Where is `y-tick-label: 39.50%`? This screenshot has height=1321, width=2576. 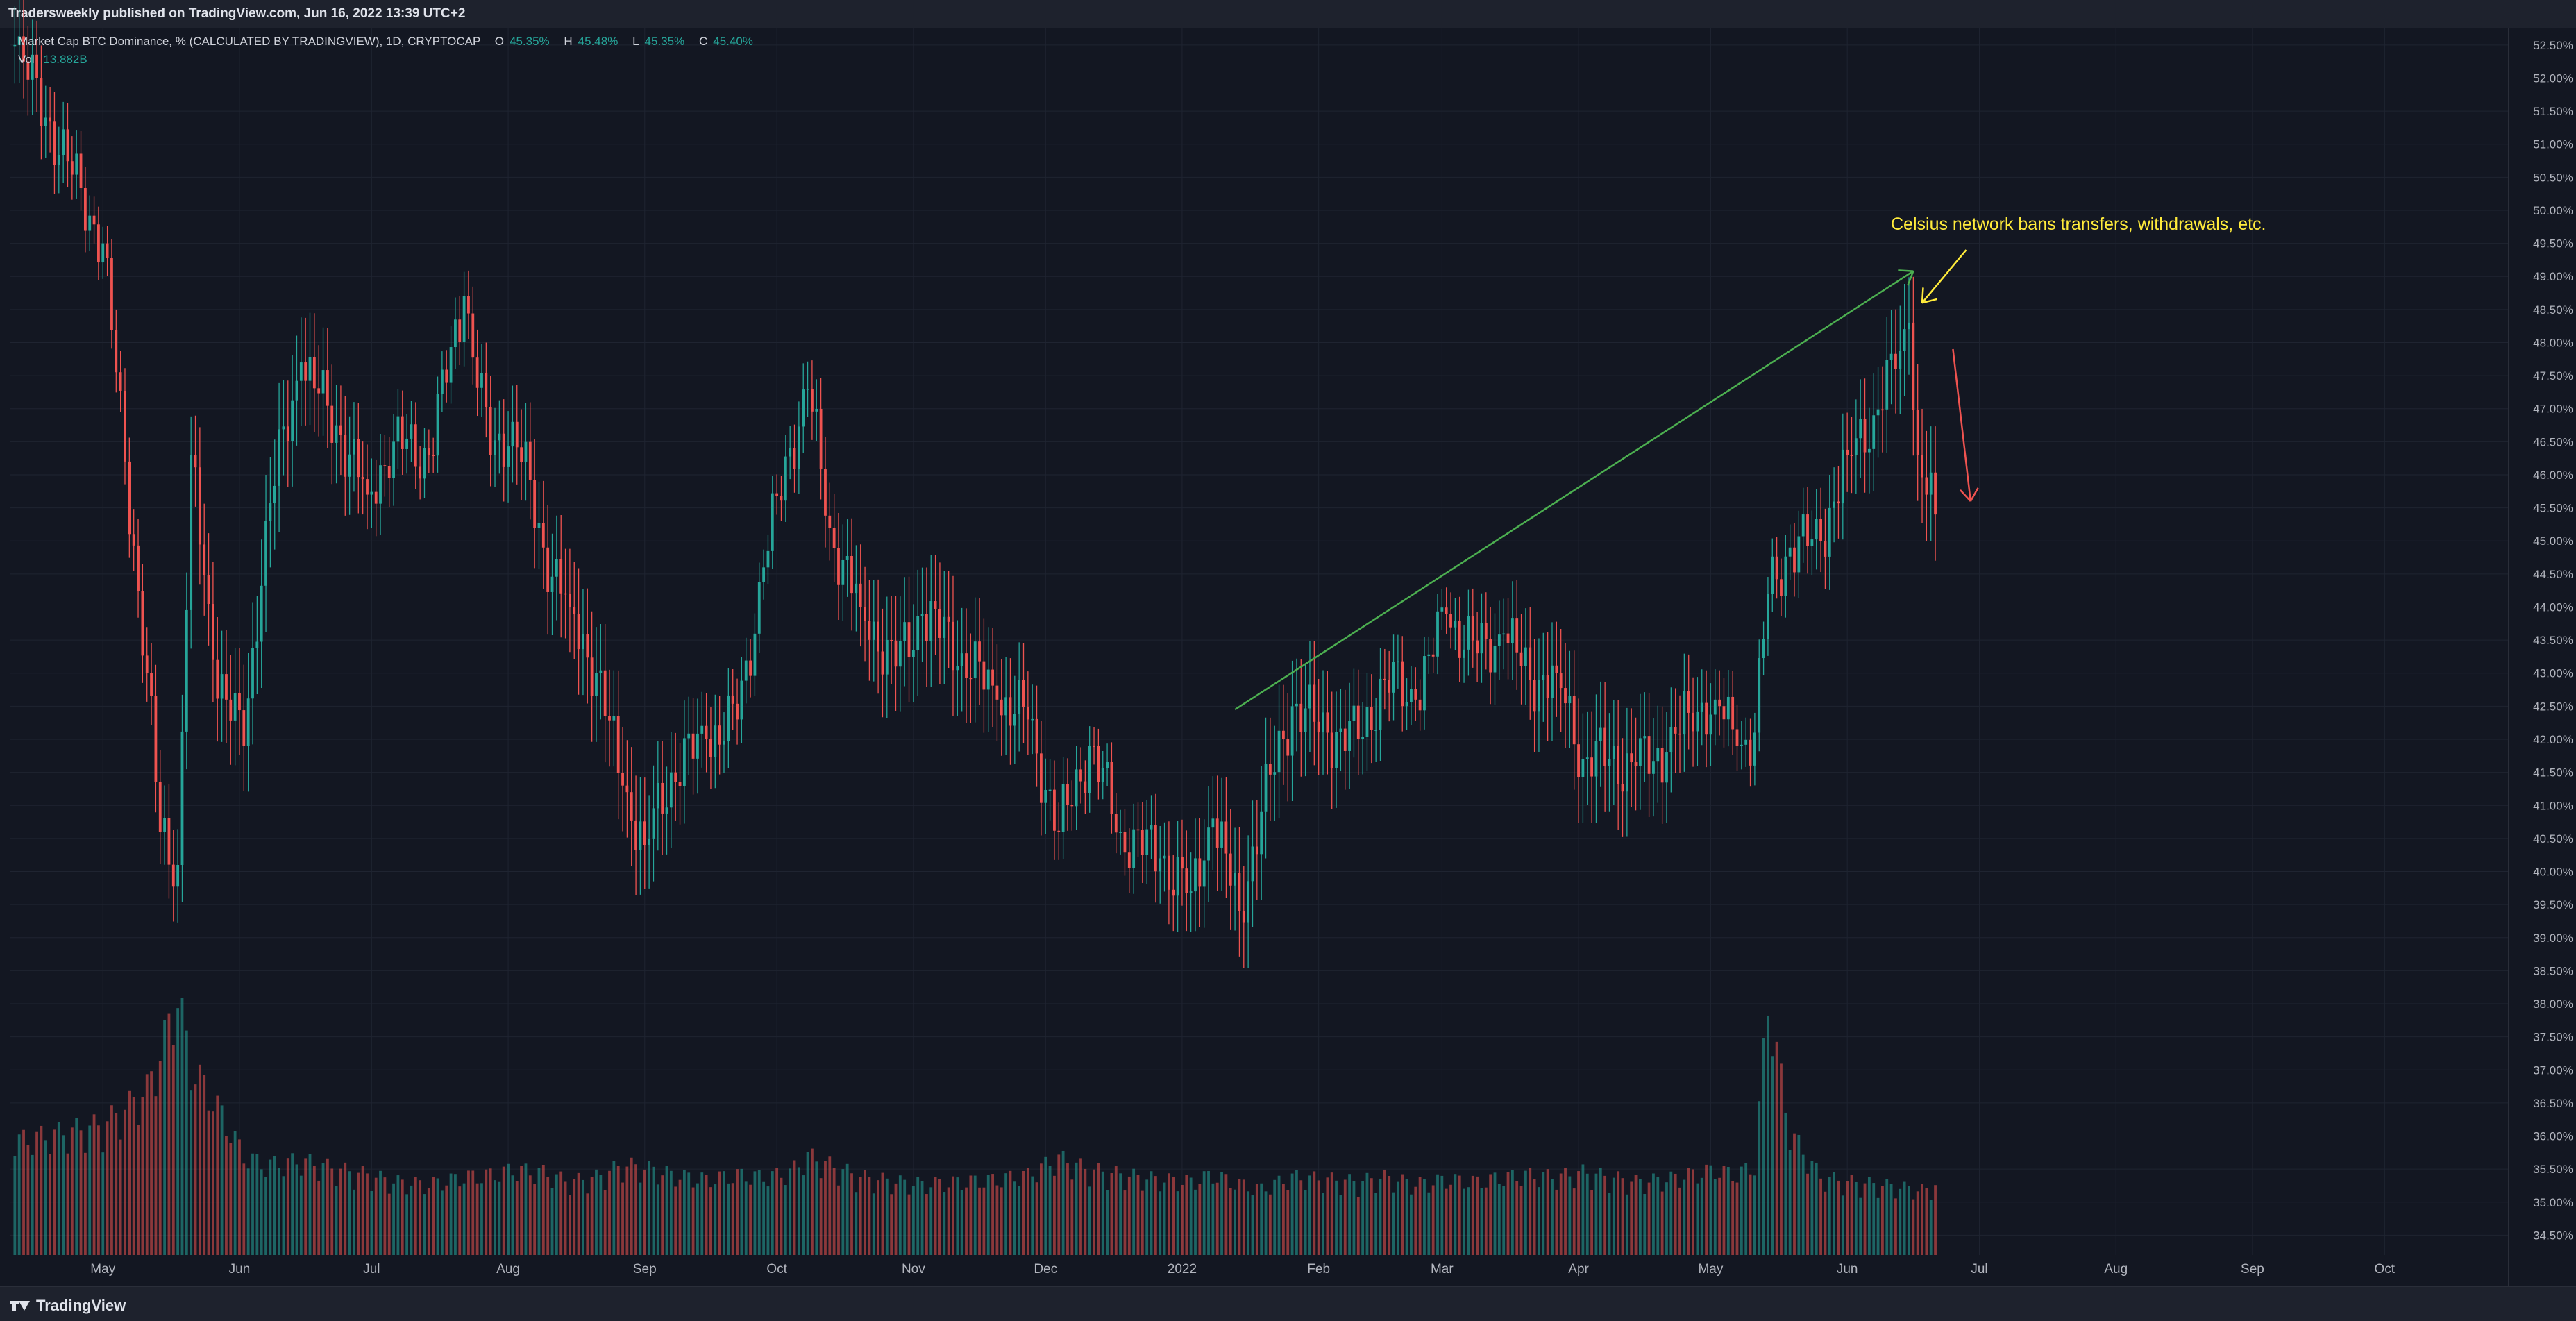
y-tick-label: 39.50% is located at coordinates (2553, 904).